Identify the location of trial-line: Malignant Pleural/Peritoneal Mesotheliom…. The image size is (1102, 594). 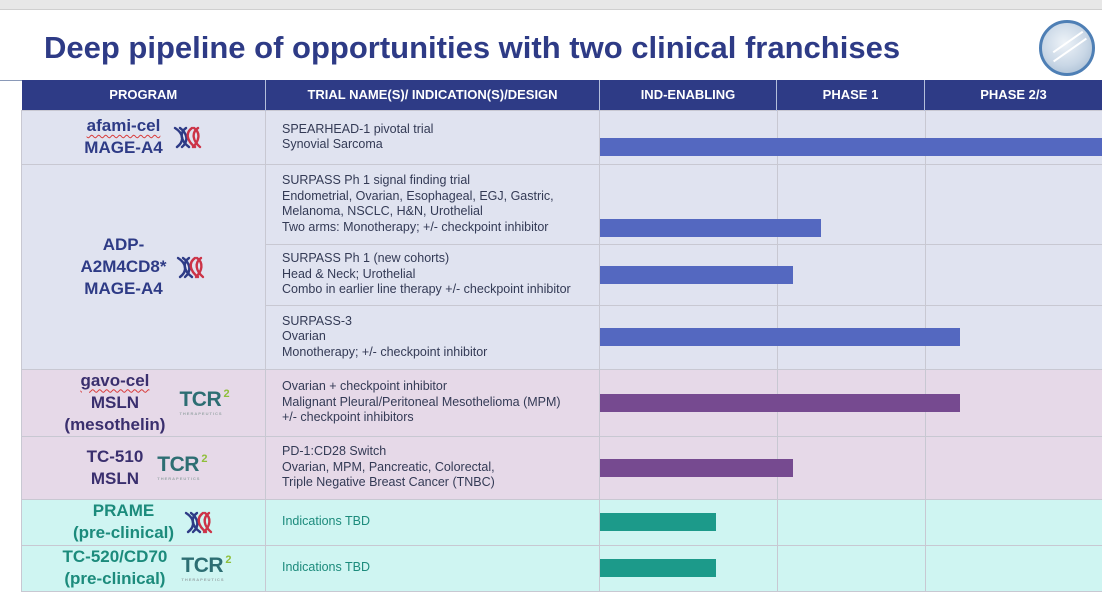
(421, 401).